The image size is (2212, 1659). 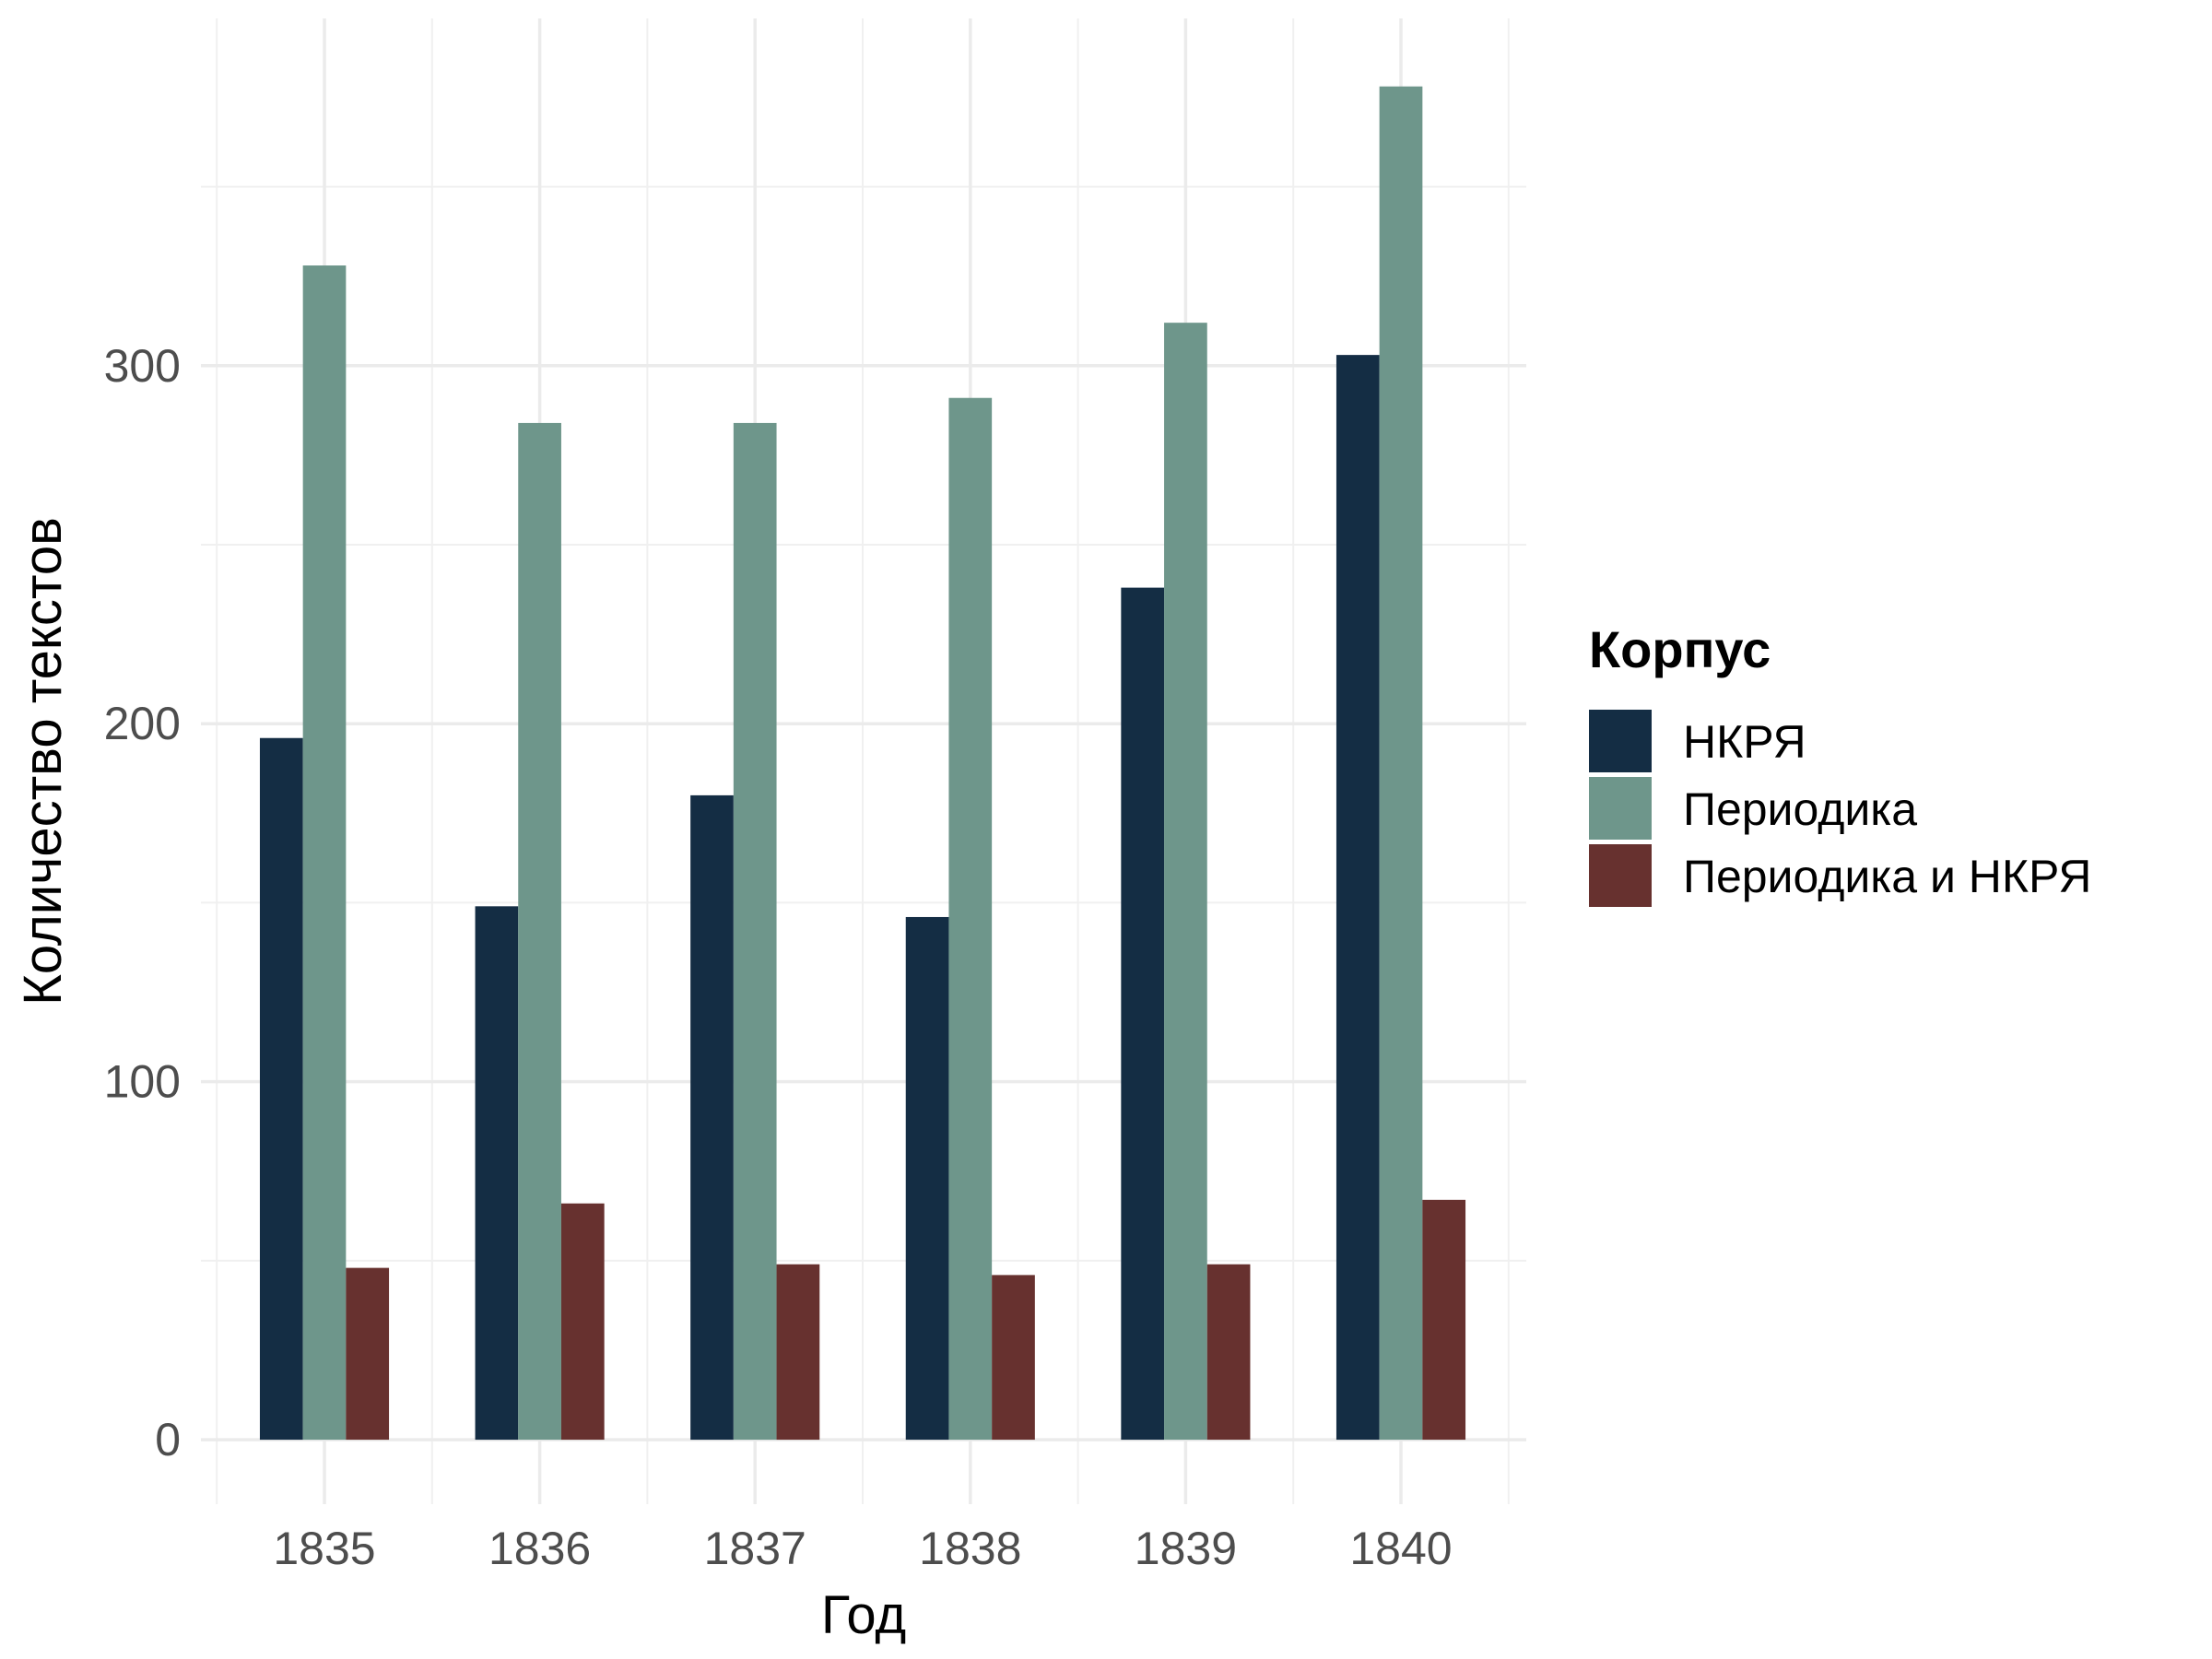 What do you see at coordinates (1887, 876) in the screenshot?
I see `legend-label: Периодика и НКРЯ` at bounding box center [1887, 876].